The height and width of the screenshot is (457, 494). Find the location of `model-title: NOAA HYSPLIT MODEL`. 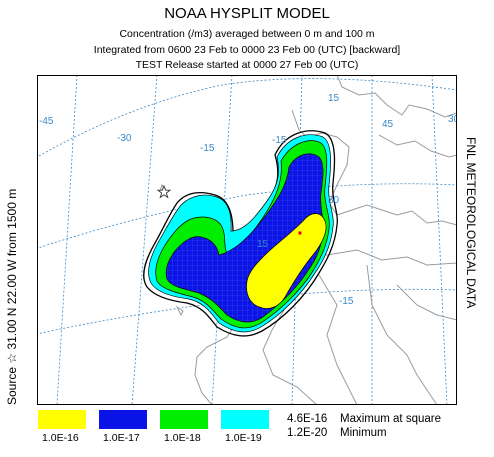

model-title: NOAA HYSPLIT MODEL is located at coordinates (247, 13).